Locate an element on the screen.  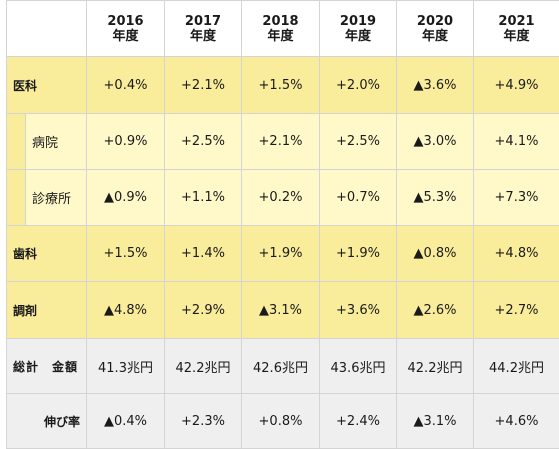
table-cell: +1.1% is located at coordinates (203, 198).